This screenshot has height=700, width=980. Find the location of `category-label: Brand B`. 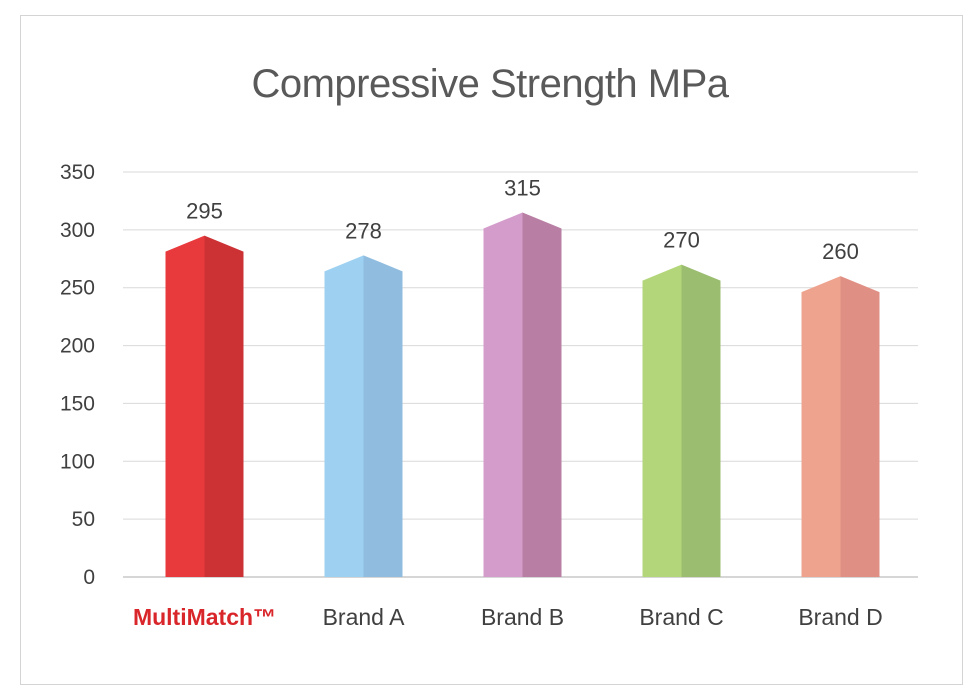

category-label: Brand B is located at coordinates (522, 617).